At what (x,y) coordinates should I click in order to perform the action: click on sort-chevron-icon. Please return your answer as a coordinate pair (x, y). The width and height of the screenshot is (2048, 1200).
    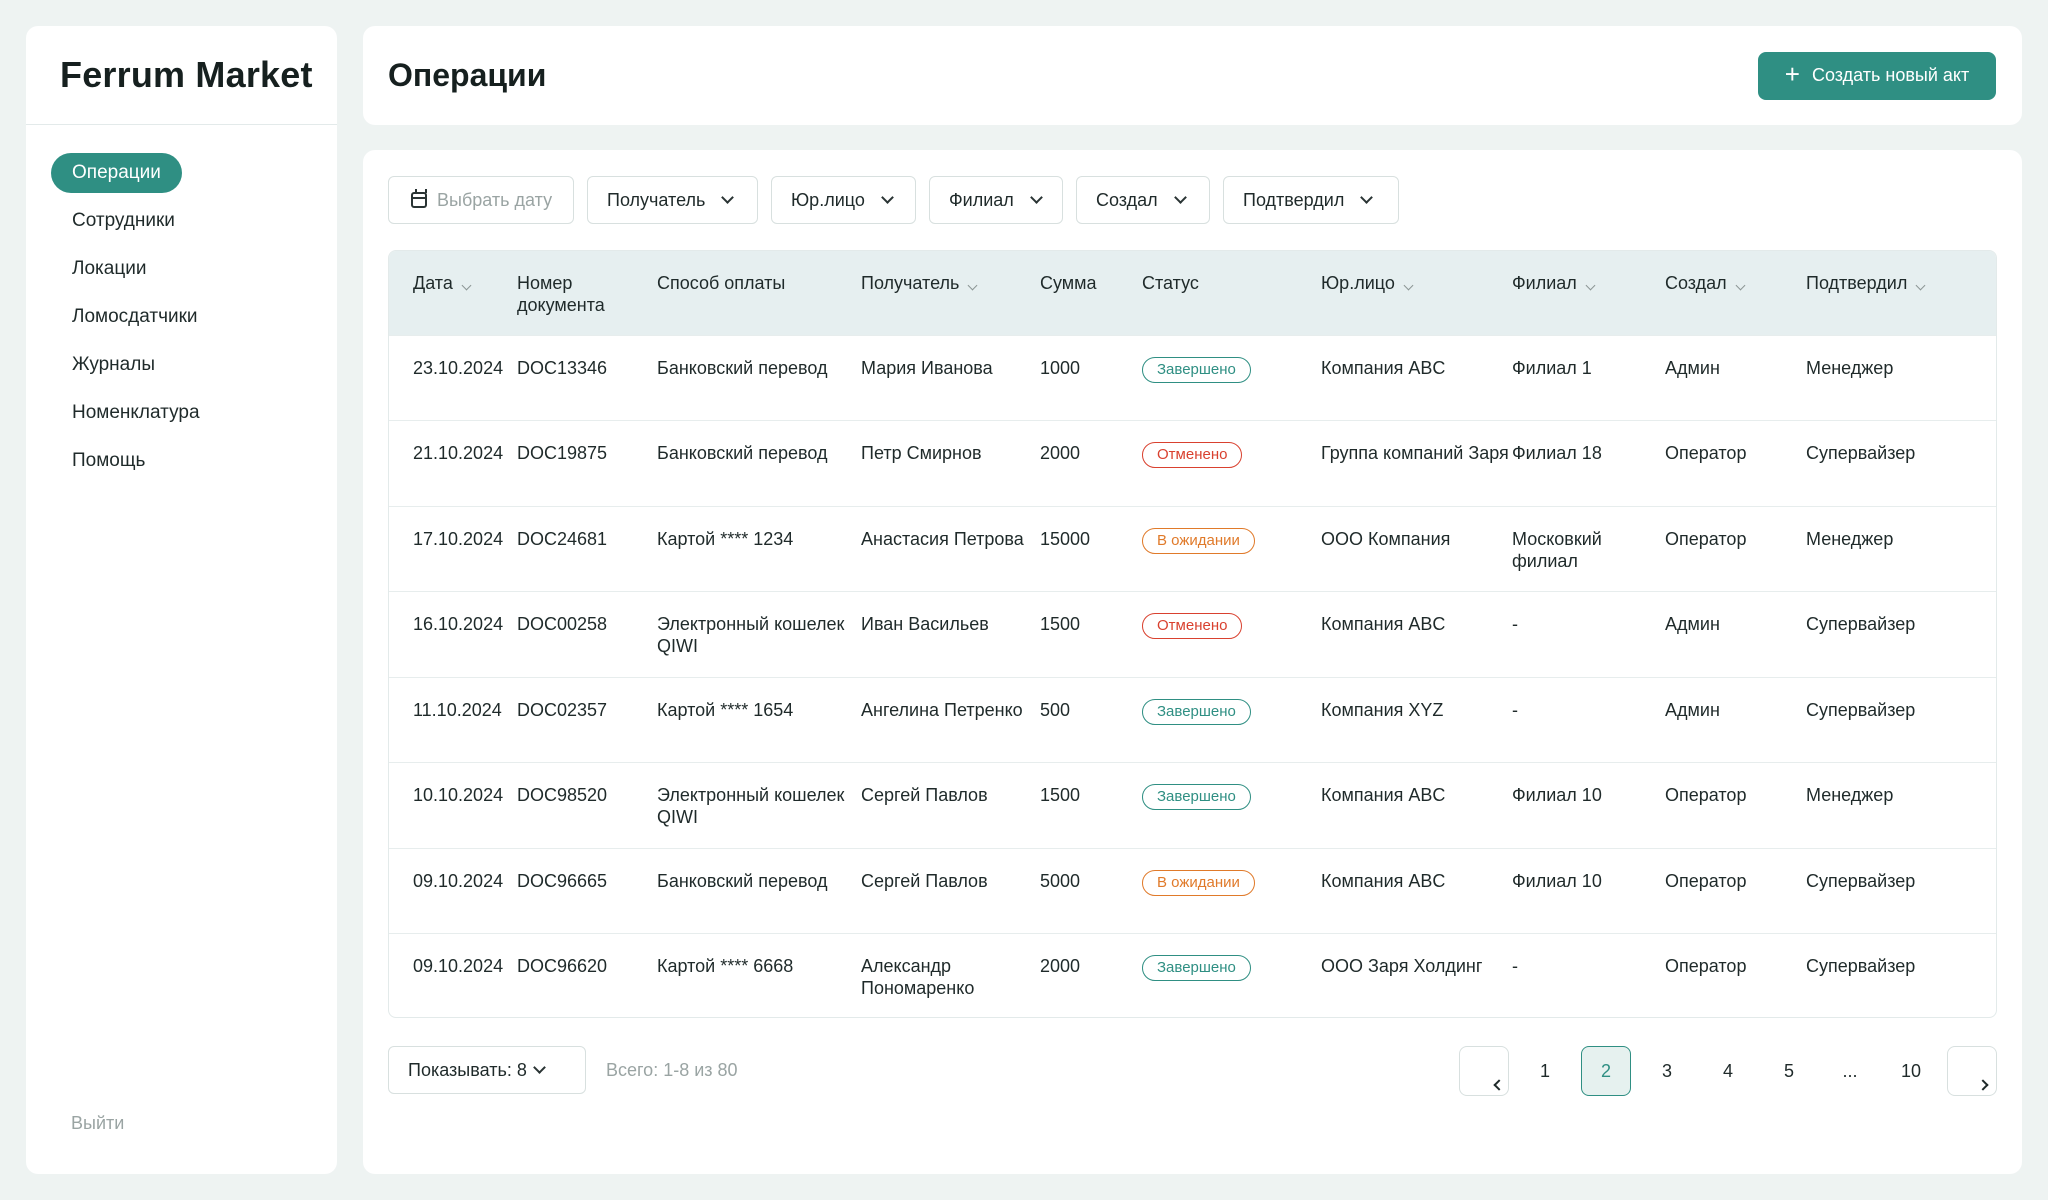
    Looking at the image, I should click on (1590, 285).